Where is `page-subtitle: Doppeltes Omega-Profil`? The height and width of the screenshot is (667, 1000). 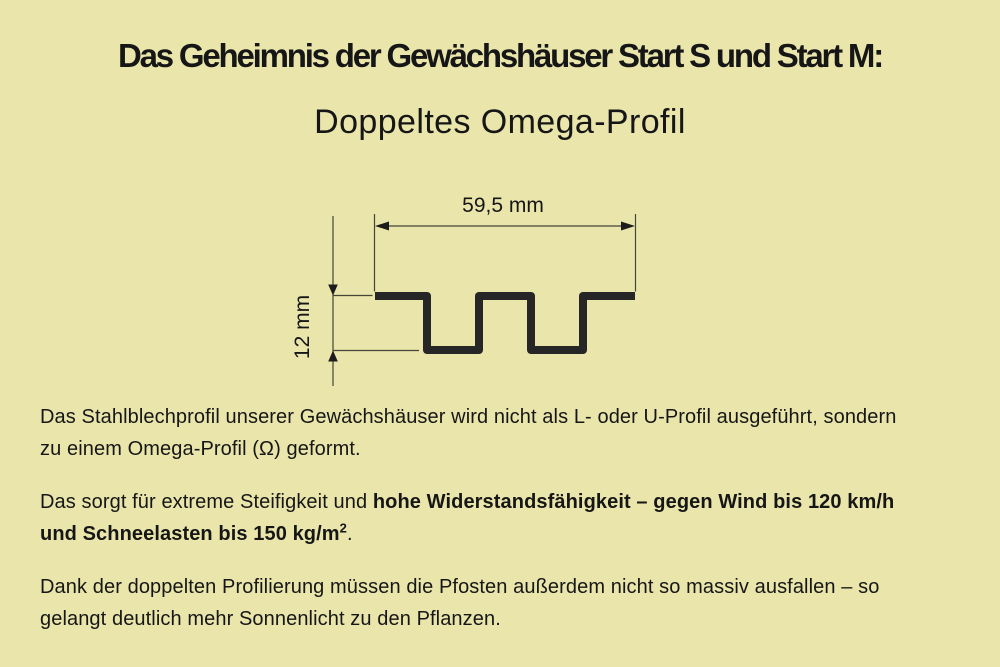
page-subtitle: Doppeltes Omega-Profil is located at coordinates (500, 122).